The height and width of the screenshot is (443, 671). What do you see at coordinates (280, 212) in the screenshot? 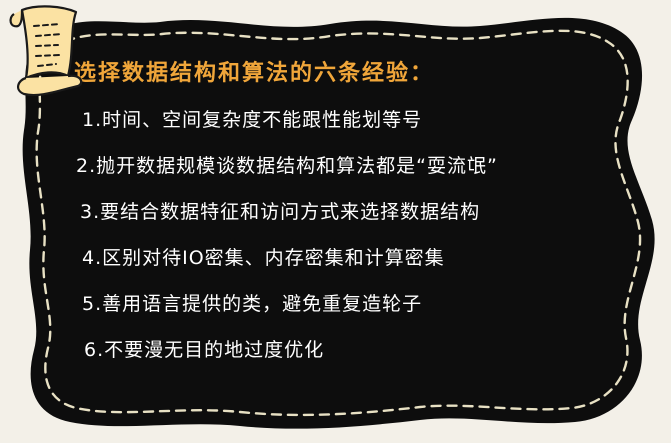
I see `list-item-3: 3.要结合数据特征和访问方式来选择数据结构` at bounding box center [280, 212].